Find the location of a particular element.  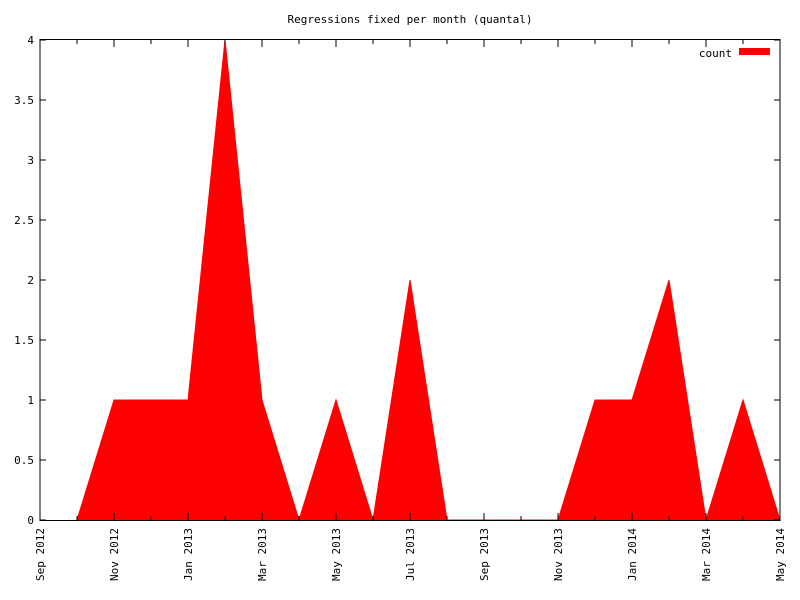

chart-title: Regressions fixed per month (quantal) is located at coordinates (409, 19).